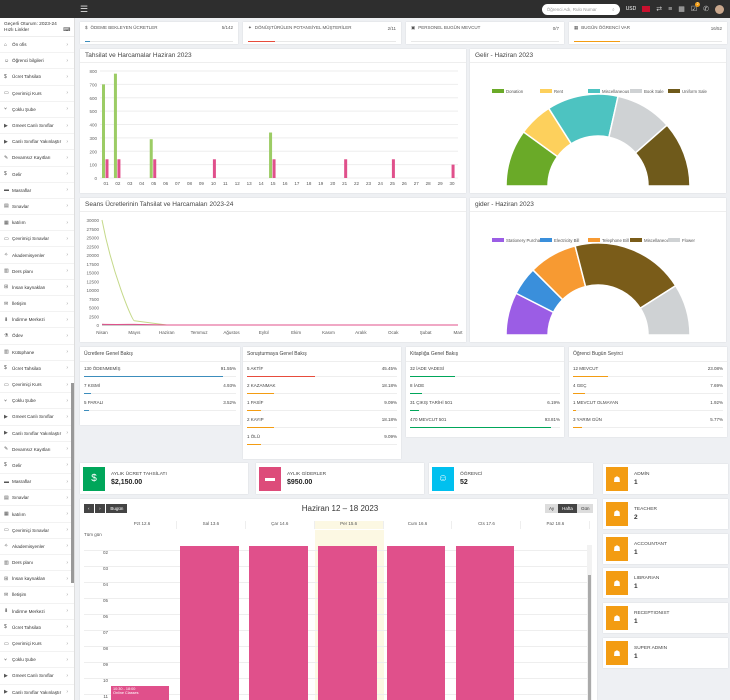 This screenshot has width=730, height=700. Describe the element at coordinates (117, 508) in the screenshot. I see `today-button: Bugün` at that location.